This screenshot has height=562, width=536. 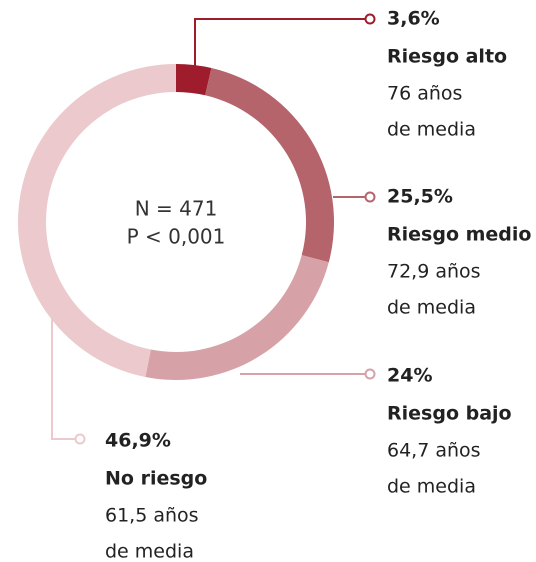 I want to click on value-label: 24%, so click(x=409, y=376).